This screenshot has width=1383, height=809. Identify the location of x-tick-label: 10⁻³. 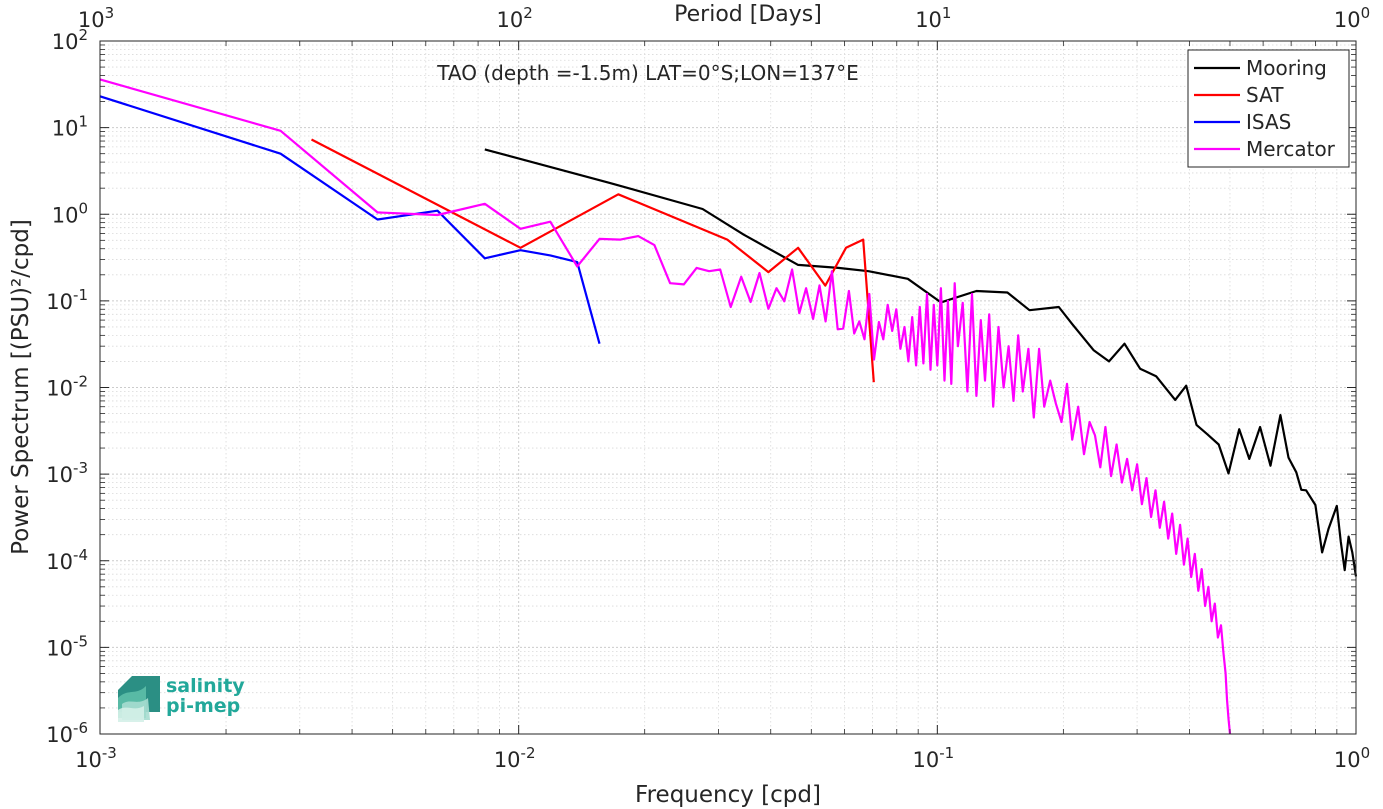
(96, 758).